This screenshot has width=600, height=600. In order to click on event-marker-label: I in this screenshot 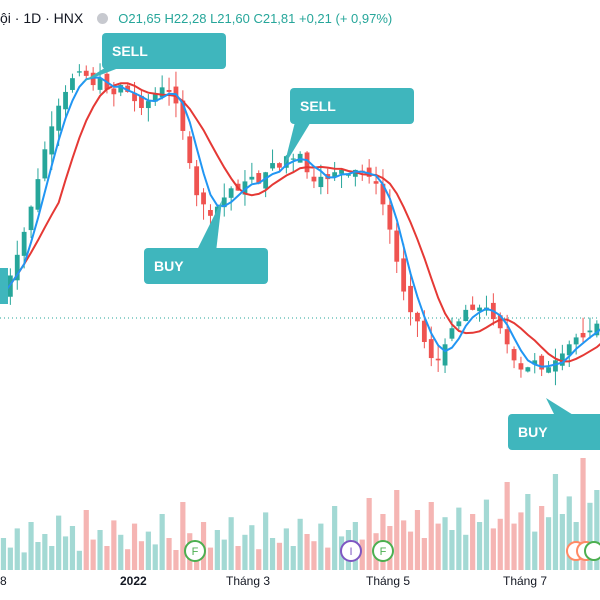, I will do `click(350, 552)`.